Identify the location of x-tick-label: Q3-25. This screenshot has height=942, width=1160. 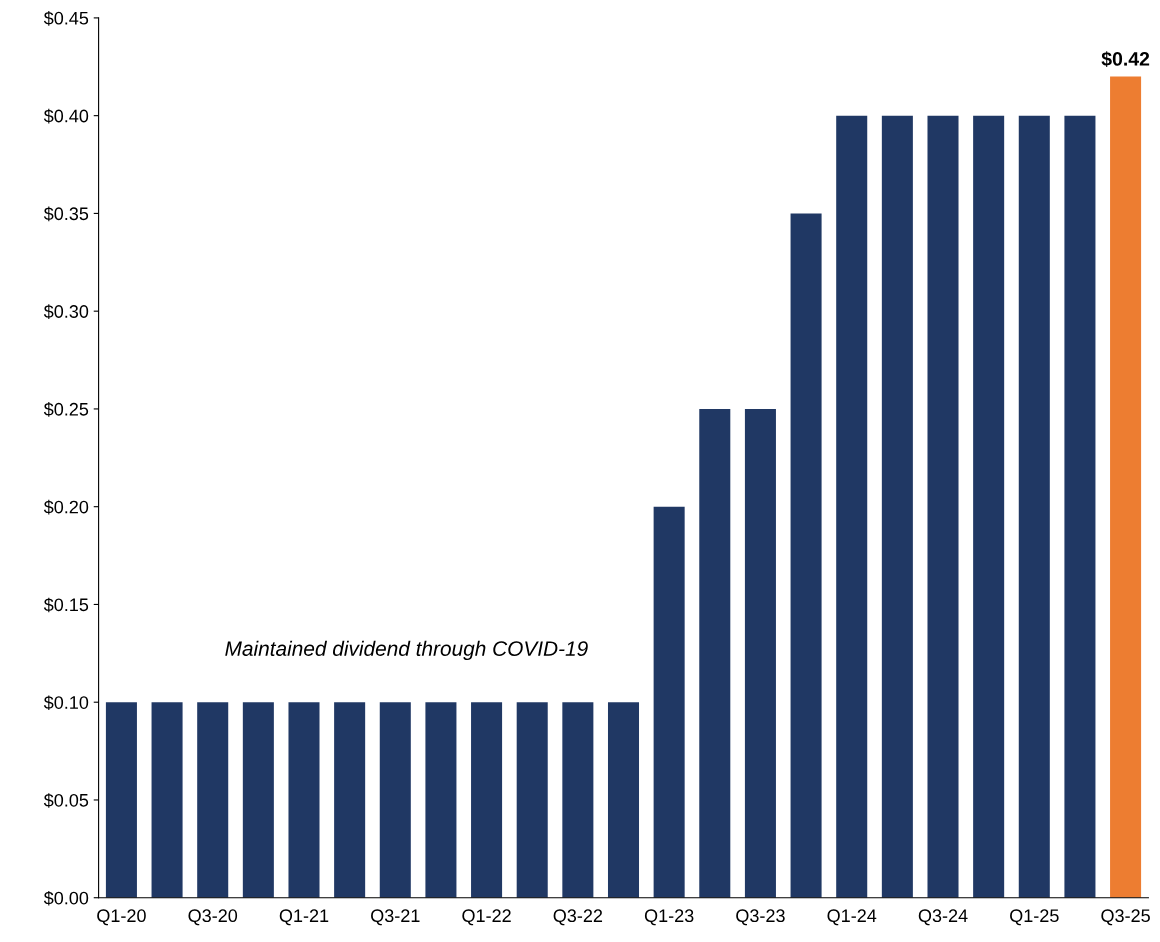
(1125, 917).